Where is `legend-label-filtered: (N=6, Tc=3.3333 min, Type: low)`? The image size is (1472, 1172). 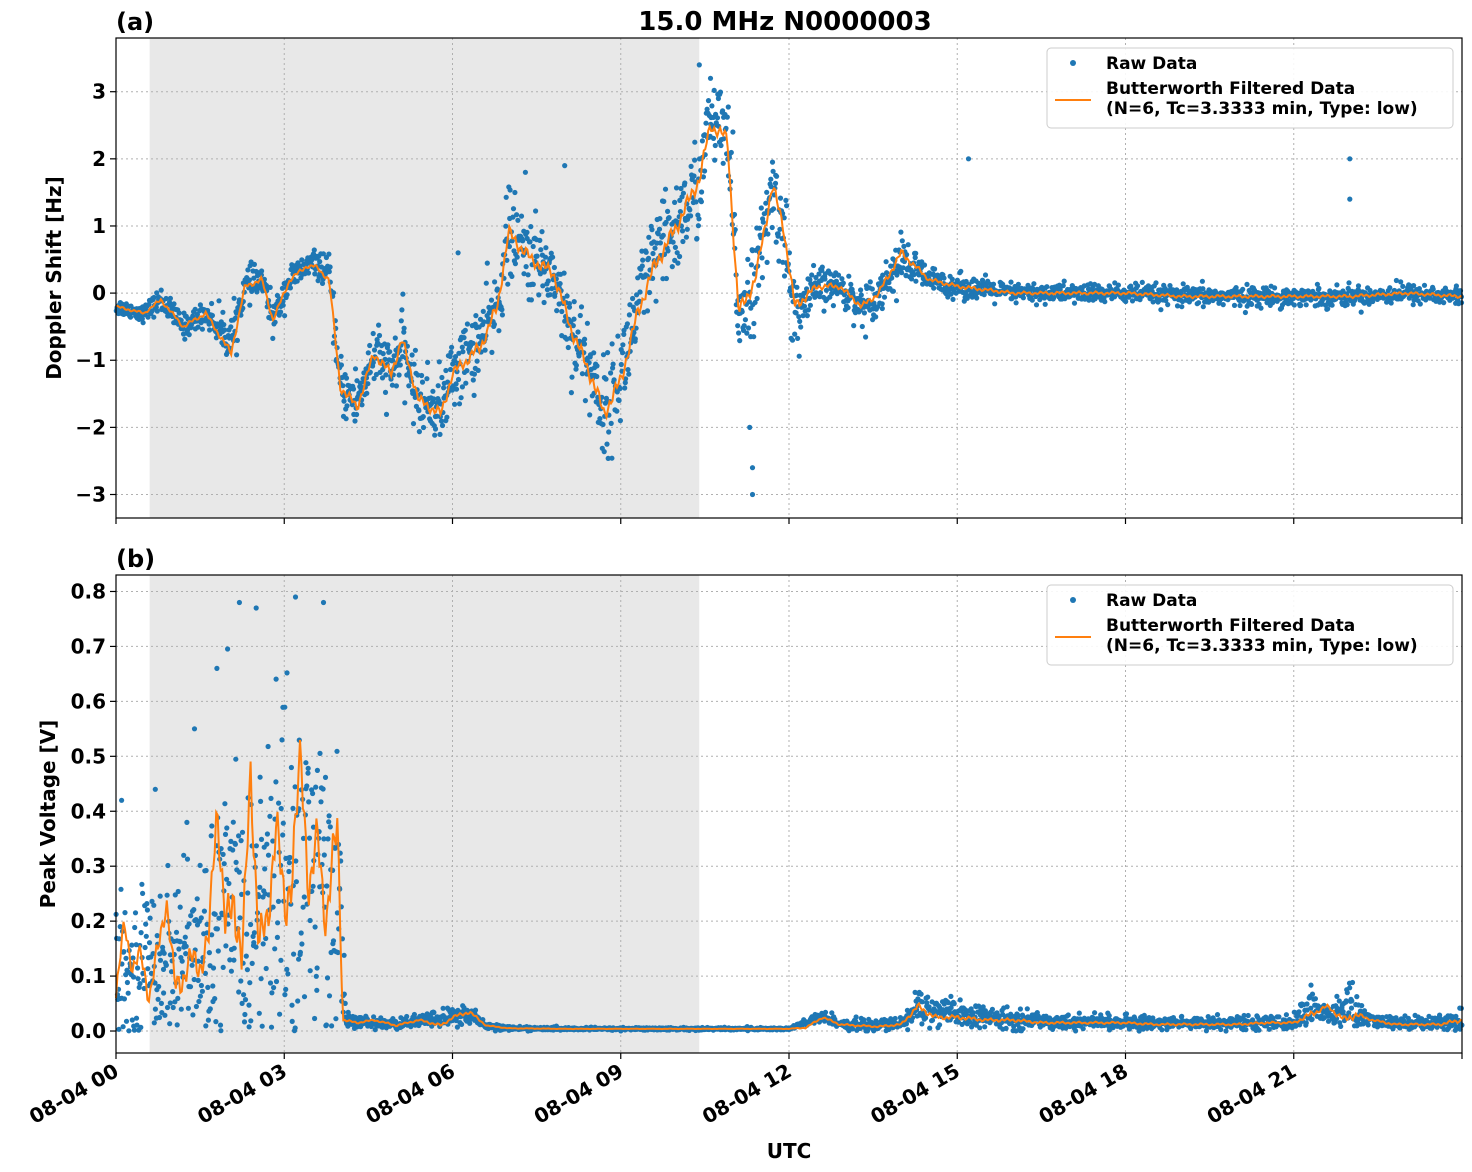
legend-label-filtered: (N=6, Tc=3.3333 min, Type: low) is located at coordinates (1262, 109).